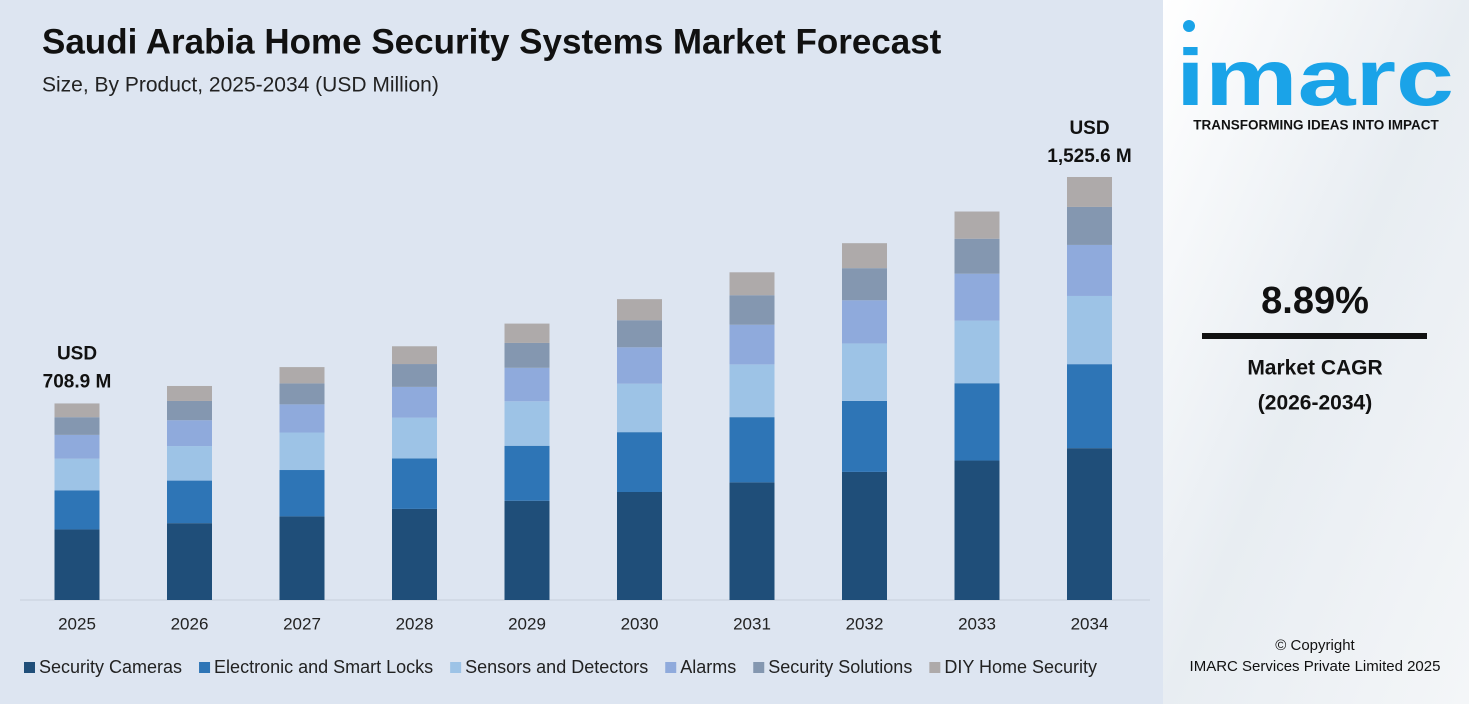  Describe the element at coordinates (977, 623) in the screenshot. I see `x-tick-label: 2033` at that location.